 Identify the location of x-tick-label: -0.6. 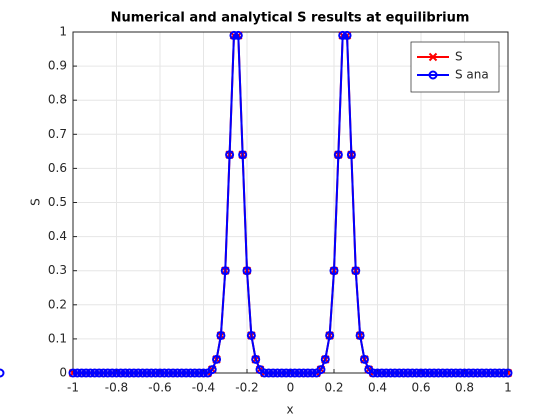
(159, 388).